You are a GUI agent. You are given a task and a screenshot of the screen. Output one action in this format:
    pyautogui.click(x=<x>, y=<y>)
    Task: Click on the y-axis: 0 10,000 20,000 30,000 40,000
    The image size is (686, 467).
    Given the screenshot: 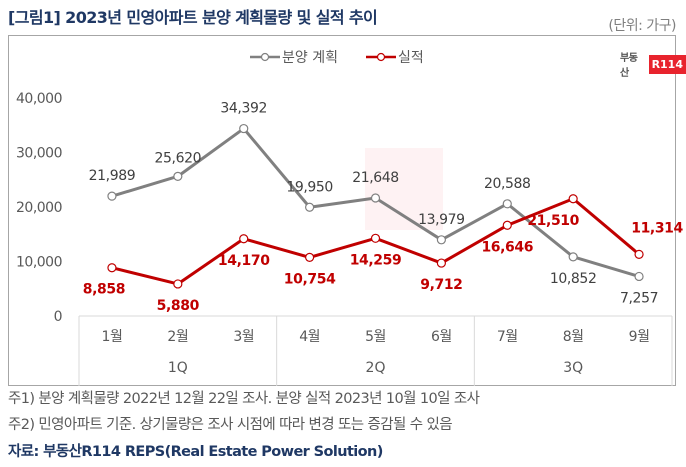 What is the action you would take?
    pyautogui.click(x=39, y=208)
    